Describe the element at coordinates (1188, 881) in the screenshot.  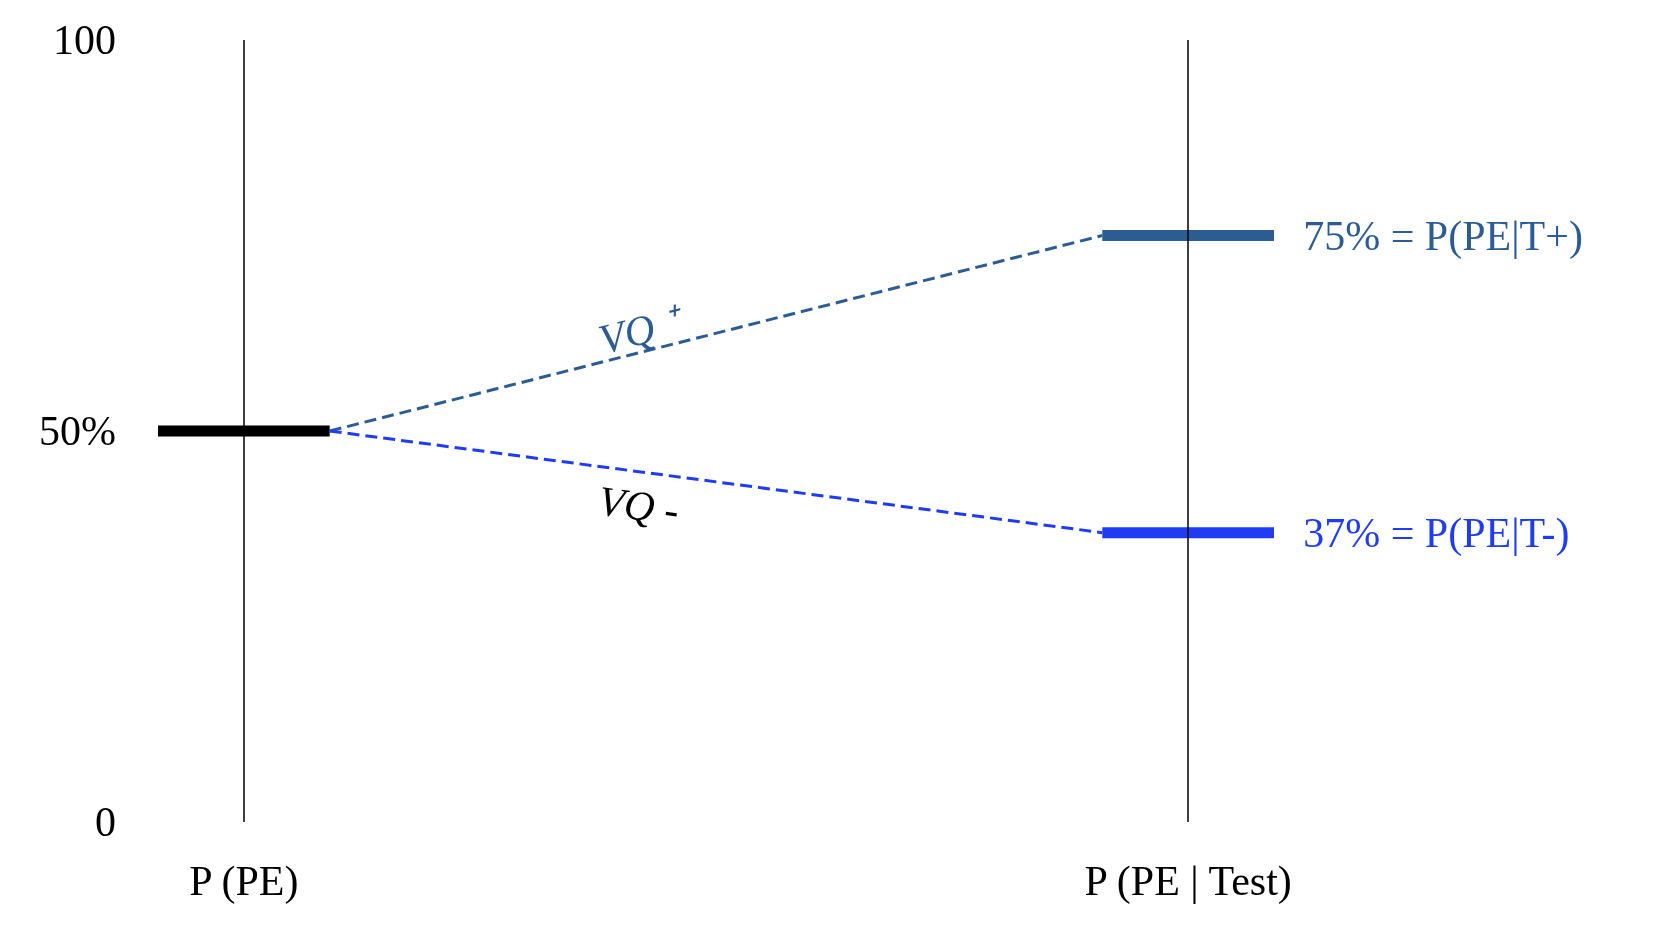
I see `x-tick-label: P (PE | Test)` at that location.